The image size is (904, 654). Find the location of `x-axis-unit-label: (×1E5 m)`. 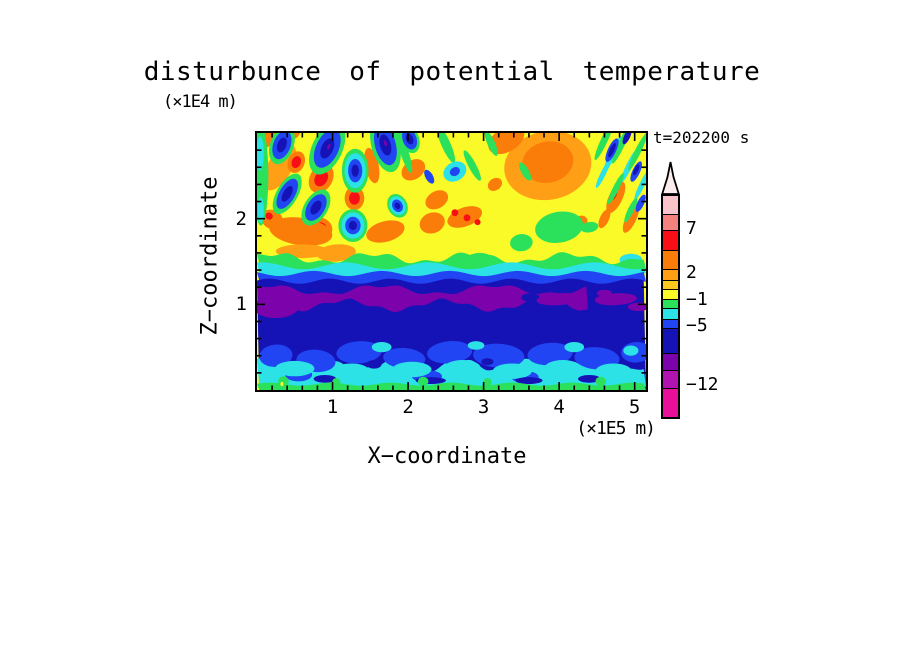

x-axis-unit-label: (×1E5 m) is located at coordinates (616, 428).